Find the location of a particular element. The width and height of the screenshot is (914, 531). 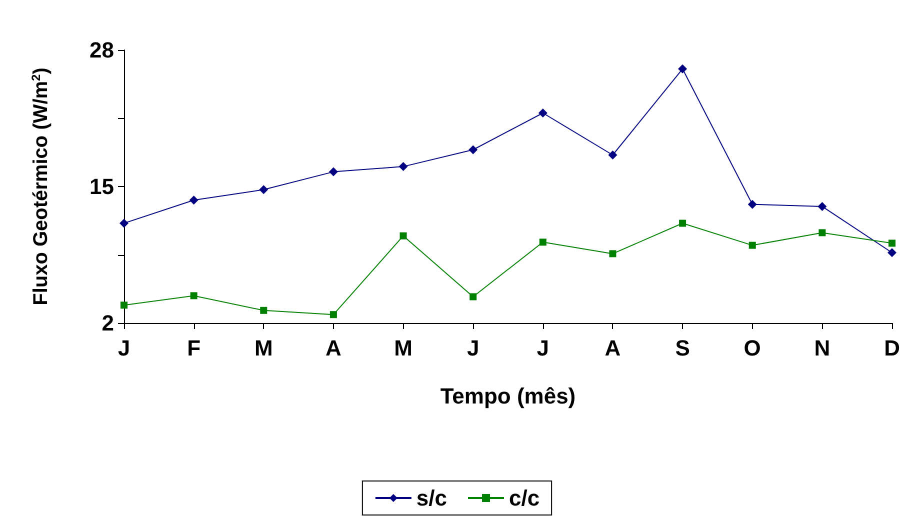

legend-label: s/c is located at coordinates (432, 498).